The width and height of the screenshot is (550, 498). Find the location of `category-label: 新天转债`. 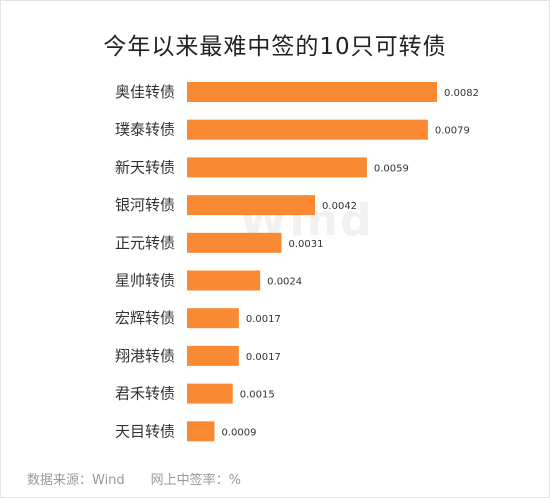

category-label: 新天转债 is located at coordinates (145, 167).